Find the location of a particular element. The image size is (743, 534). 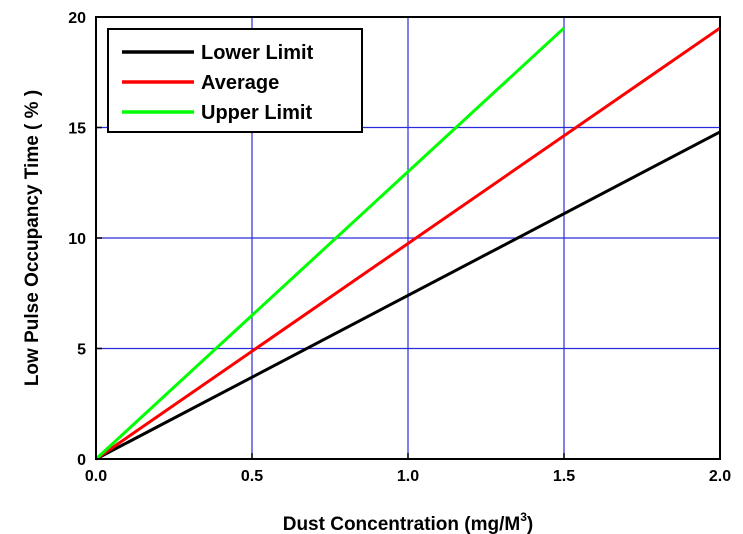

legend: Lower Limit Average Upper Limit is located at coordinates (235, 80).